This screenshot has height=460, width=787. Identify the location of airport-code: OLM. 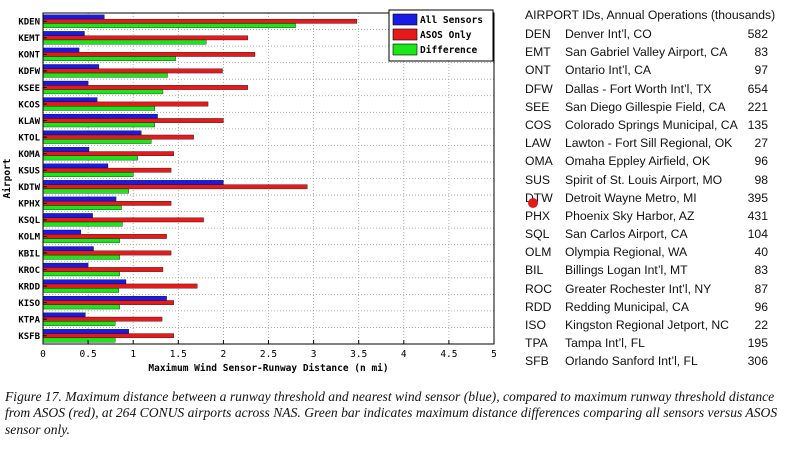
(538, 252).